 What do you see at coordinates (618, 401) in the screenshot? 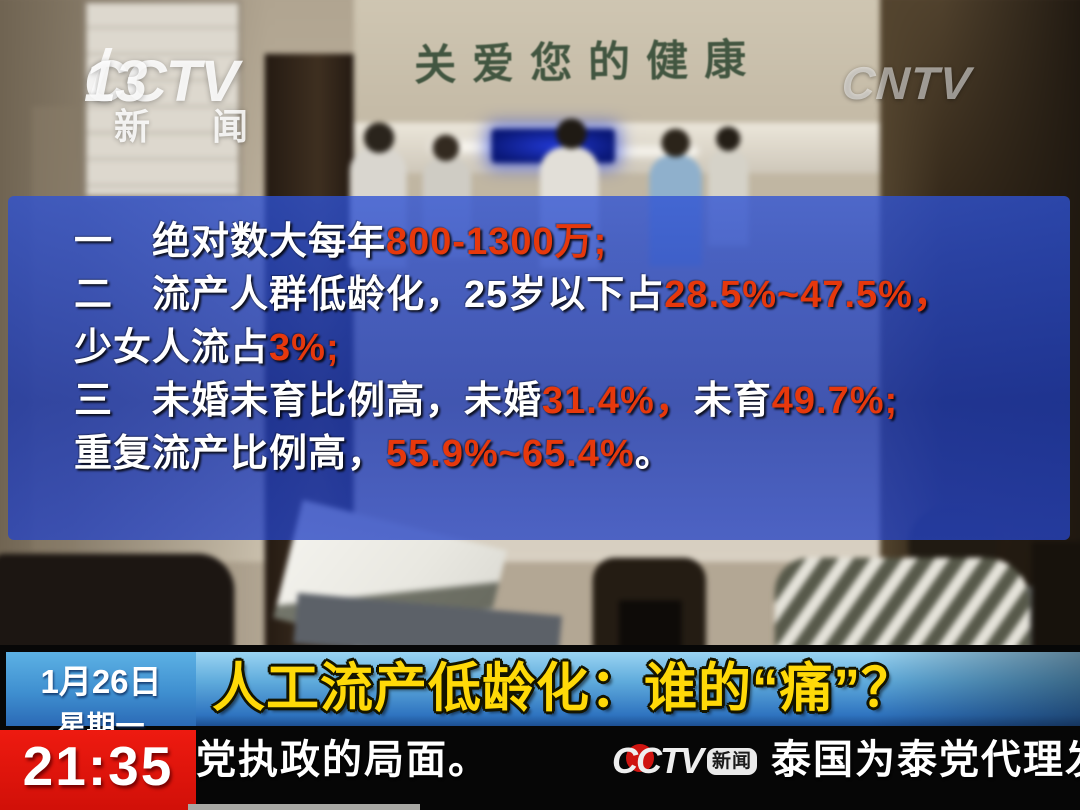
I see `stat-value: 31.4%，` at bounding box center [618, 401].